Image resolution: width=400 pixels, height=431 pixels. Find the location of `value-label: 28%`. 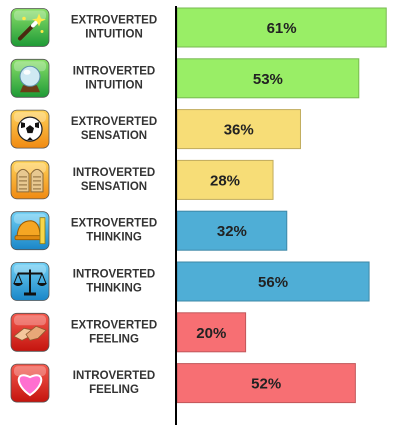

value-label: 28% is located at coordinates (225, 180).